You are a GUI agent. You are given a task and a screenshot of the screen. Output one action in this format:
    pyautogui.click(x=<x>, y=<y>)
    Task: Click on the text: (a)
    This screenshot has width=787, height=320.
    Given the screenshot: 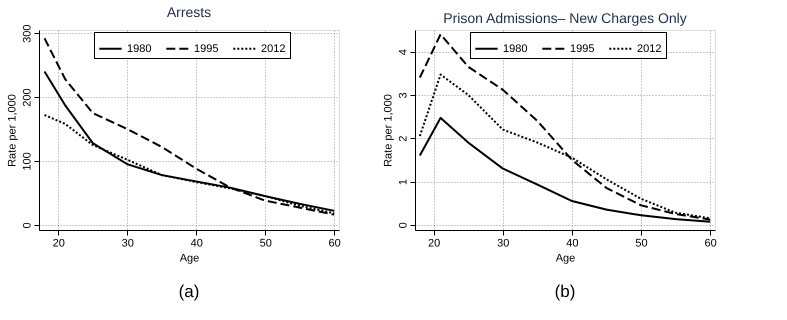 What is the action you would take?
    pyautogui.click(x=189, y=291)
    